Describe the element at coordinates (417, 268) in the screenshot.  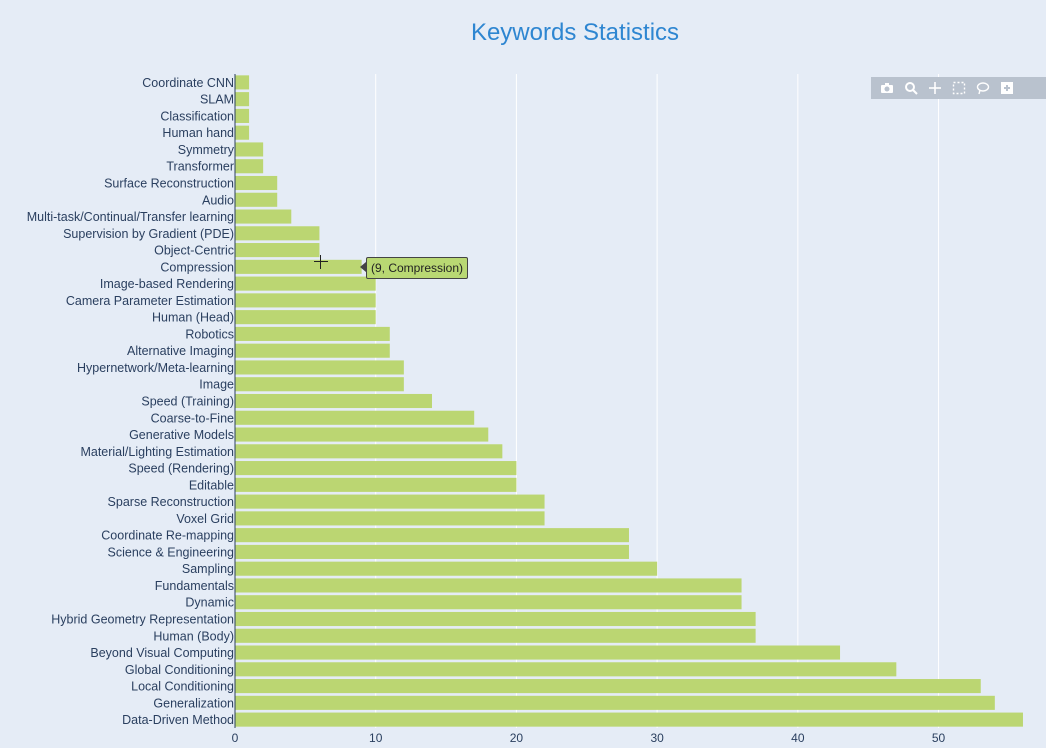
I see `hover-tooltip: (9, Compression)` at that location.